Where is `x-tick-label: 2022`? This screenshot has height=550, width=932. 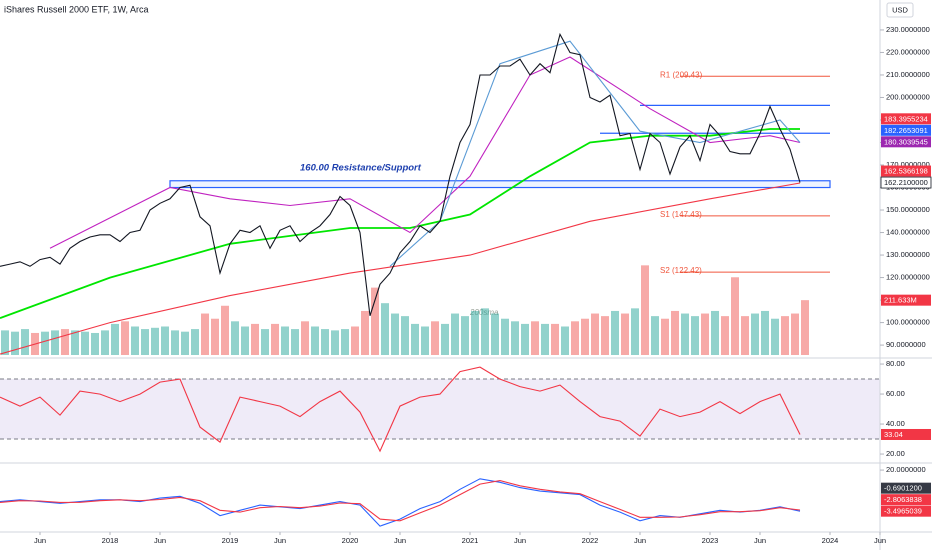 x-tick-label: 2022 is located at coordinates (590, 540).